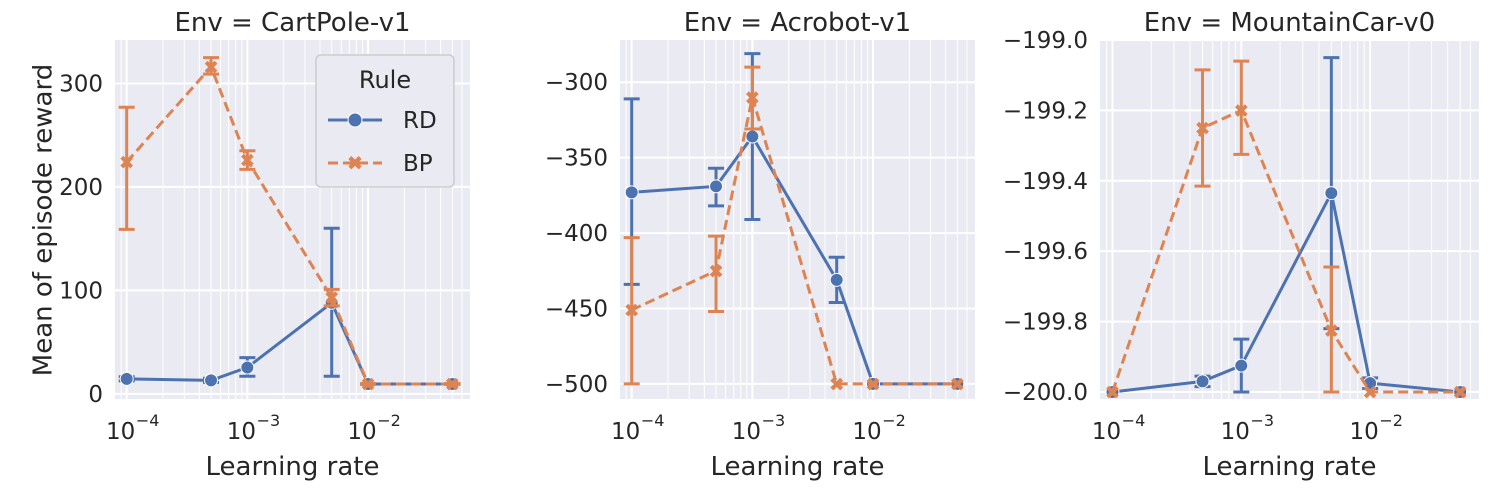  What do you see at coordinates (1286, 291) in the screenshot?
I see `series-line-rd` at bounding box center [1286, 291].